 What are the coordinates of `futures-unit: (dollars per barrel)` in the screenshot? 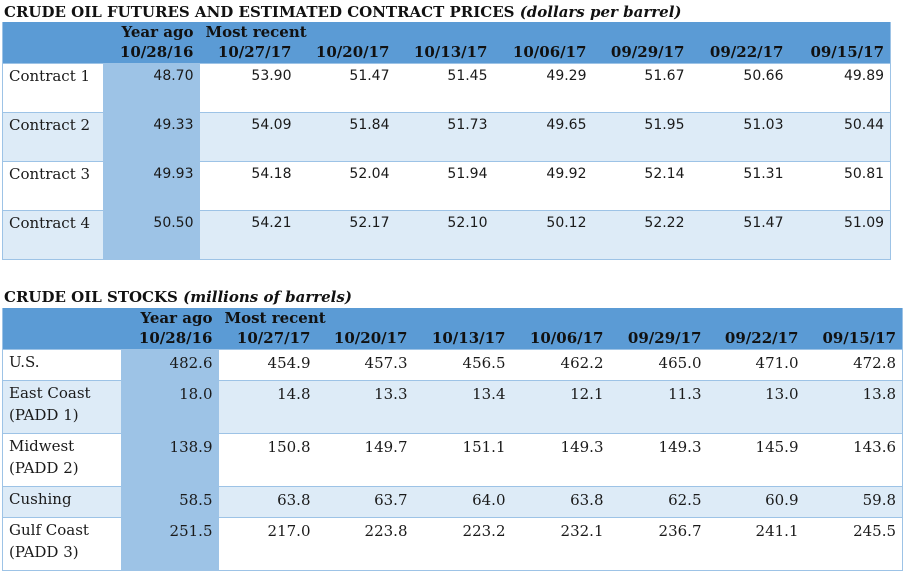 It's located at (600, 12).